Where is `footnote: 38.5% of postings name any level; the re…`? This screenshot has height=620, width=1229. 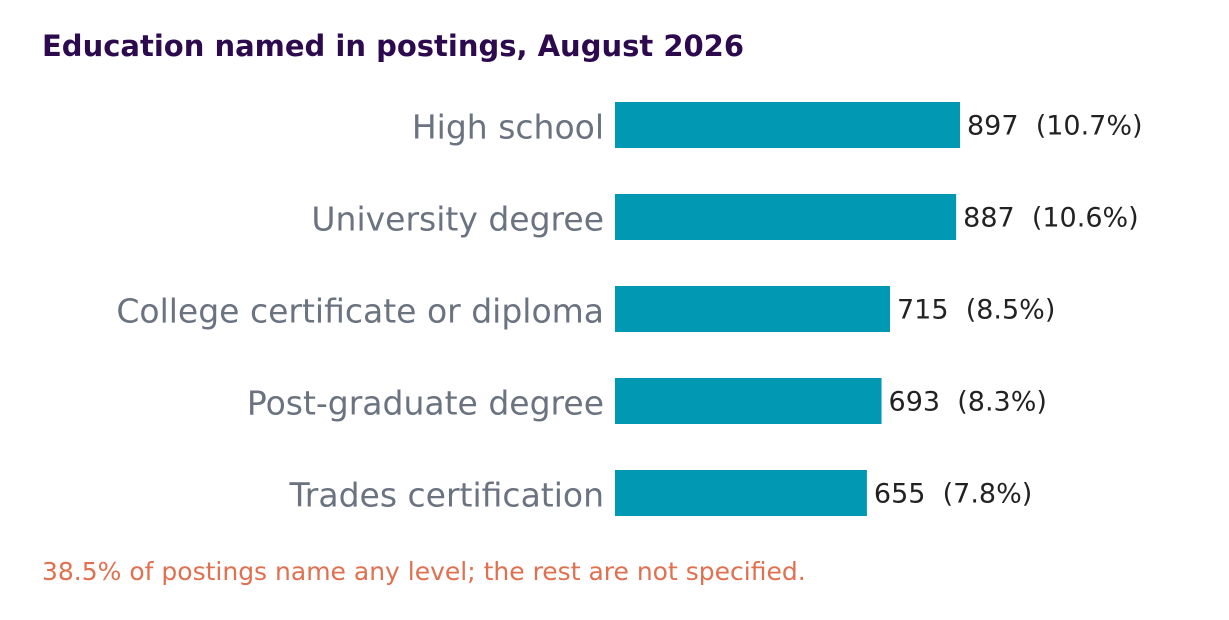 footnote: 38.5% of postings name any level; the re… is located at coordinates (424, 571).